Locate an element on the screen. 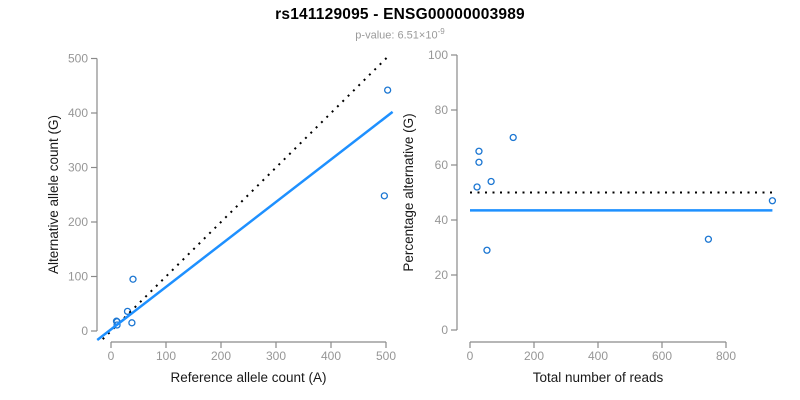 This screenshot has width=800, height=400. y-tick-label: 80 is located at coordinates (442, 110).